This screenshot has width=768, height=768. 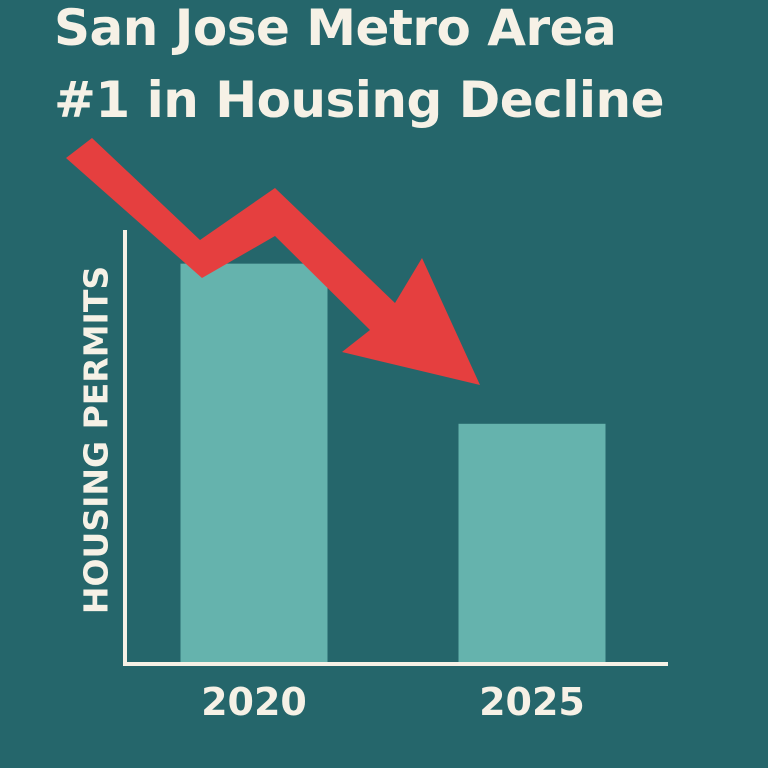 I want to click on chart-title-line-1: San Jose Metro Area, so click(x=335, y=28).